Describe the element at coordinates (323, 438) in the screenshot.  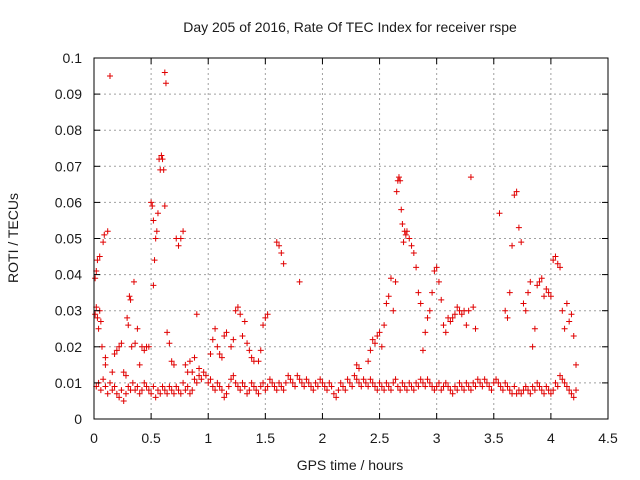
I see `x-tick-label: 2` at that location.